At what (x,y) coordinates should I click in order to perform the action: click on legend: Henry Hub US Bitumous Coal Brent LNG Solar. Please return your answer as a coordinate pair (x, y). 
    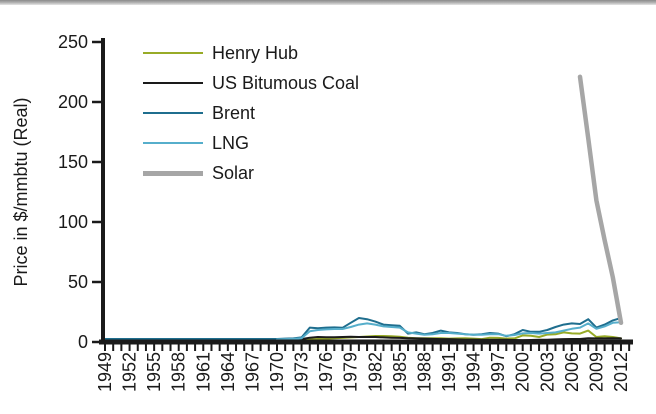
    Looking at the image, I should click on (273, 113).